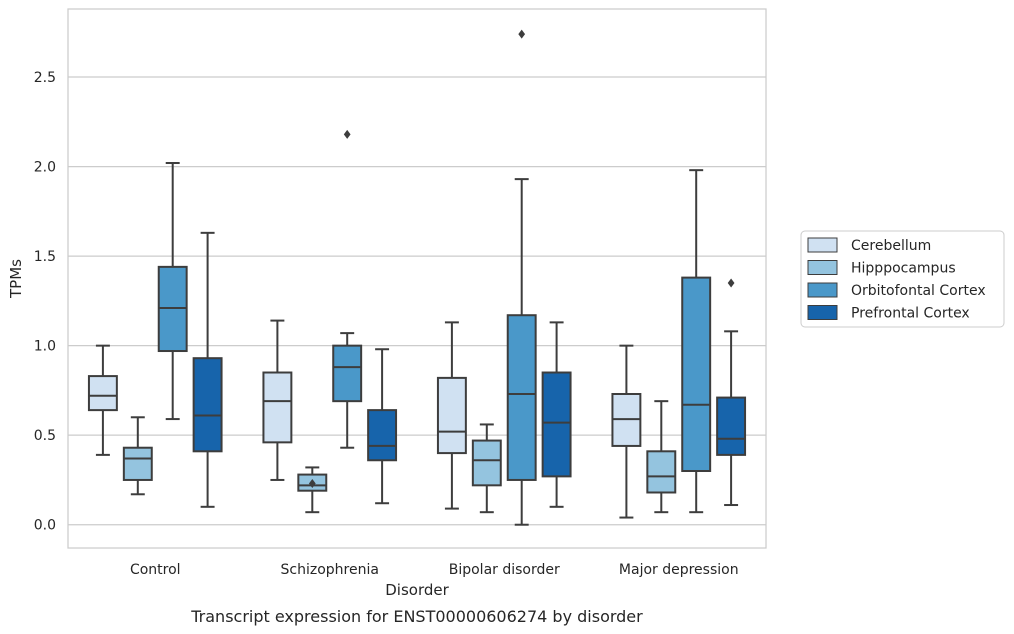  I want to click on x-tick-label: Bipolar disorder, so click(504, 570).